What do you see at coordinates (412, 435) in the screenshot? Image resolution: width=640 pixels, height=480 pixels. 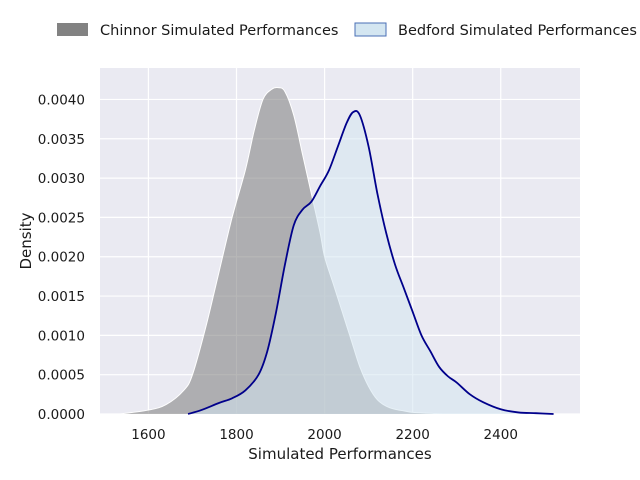 I see `x-tick-label: 2200` at bounding box center [412, 435].